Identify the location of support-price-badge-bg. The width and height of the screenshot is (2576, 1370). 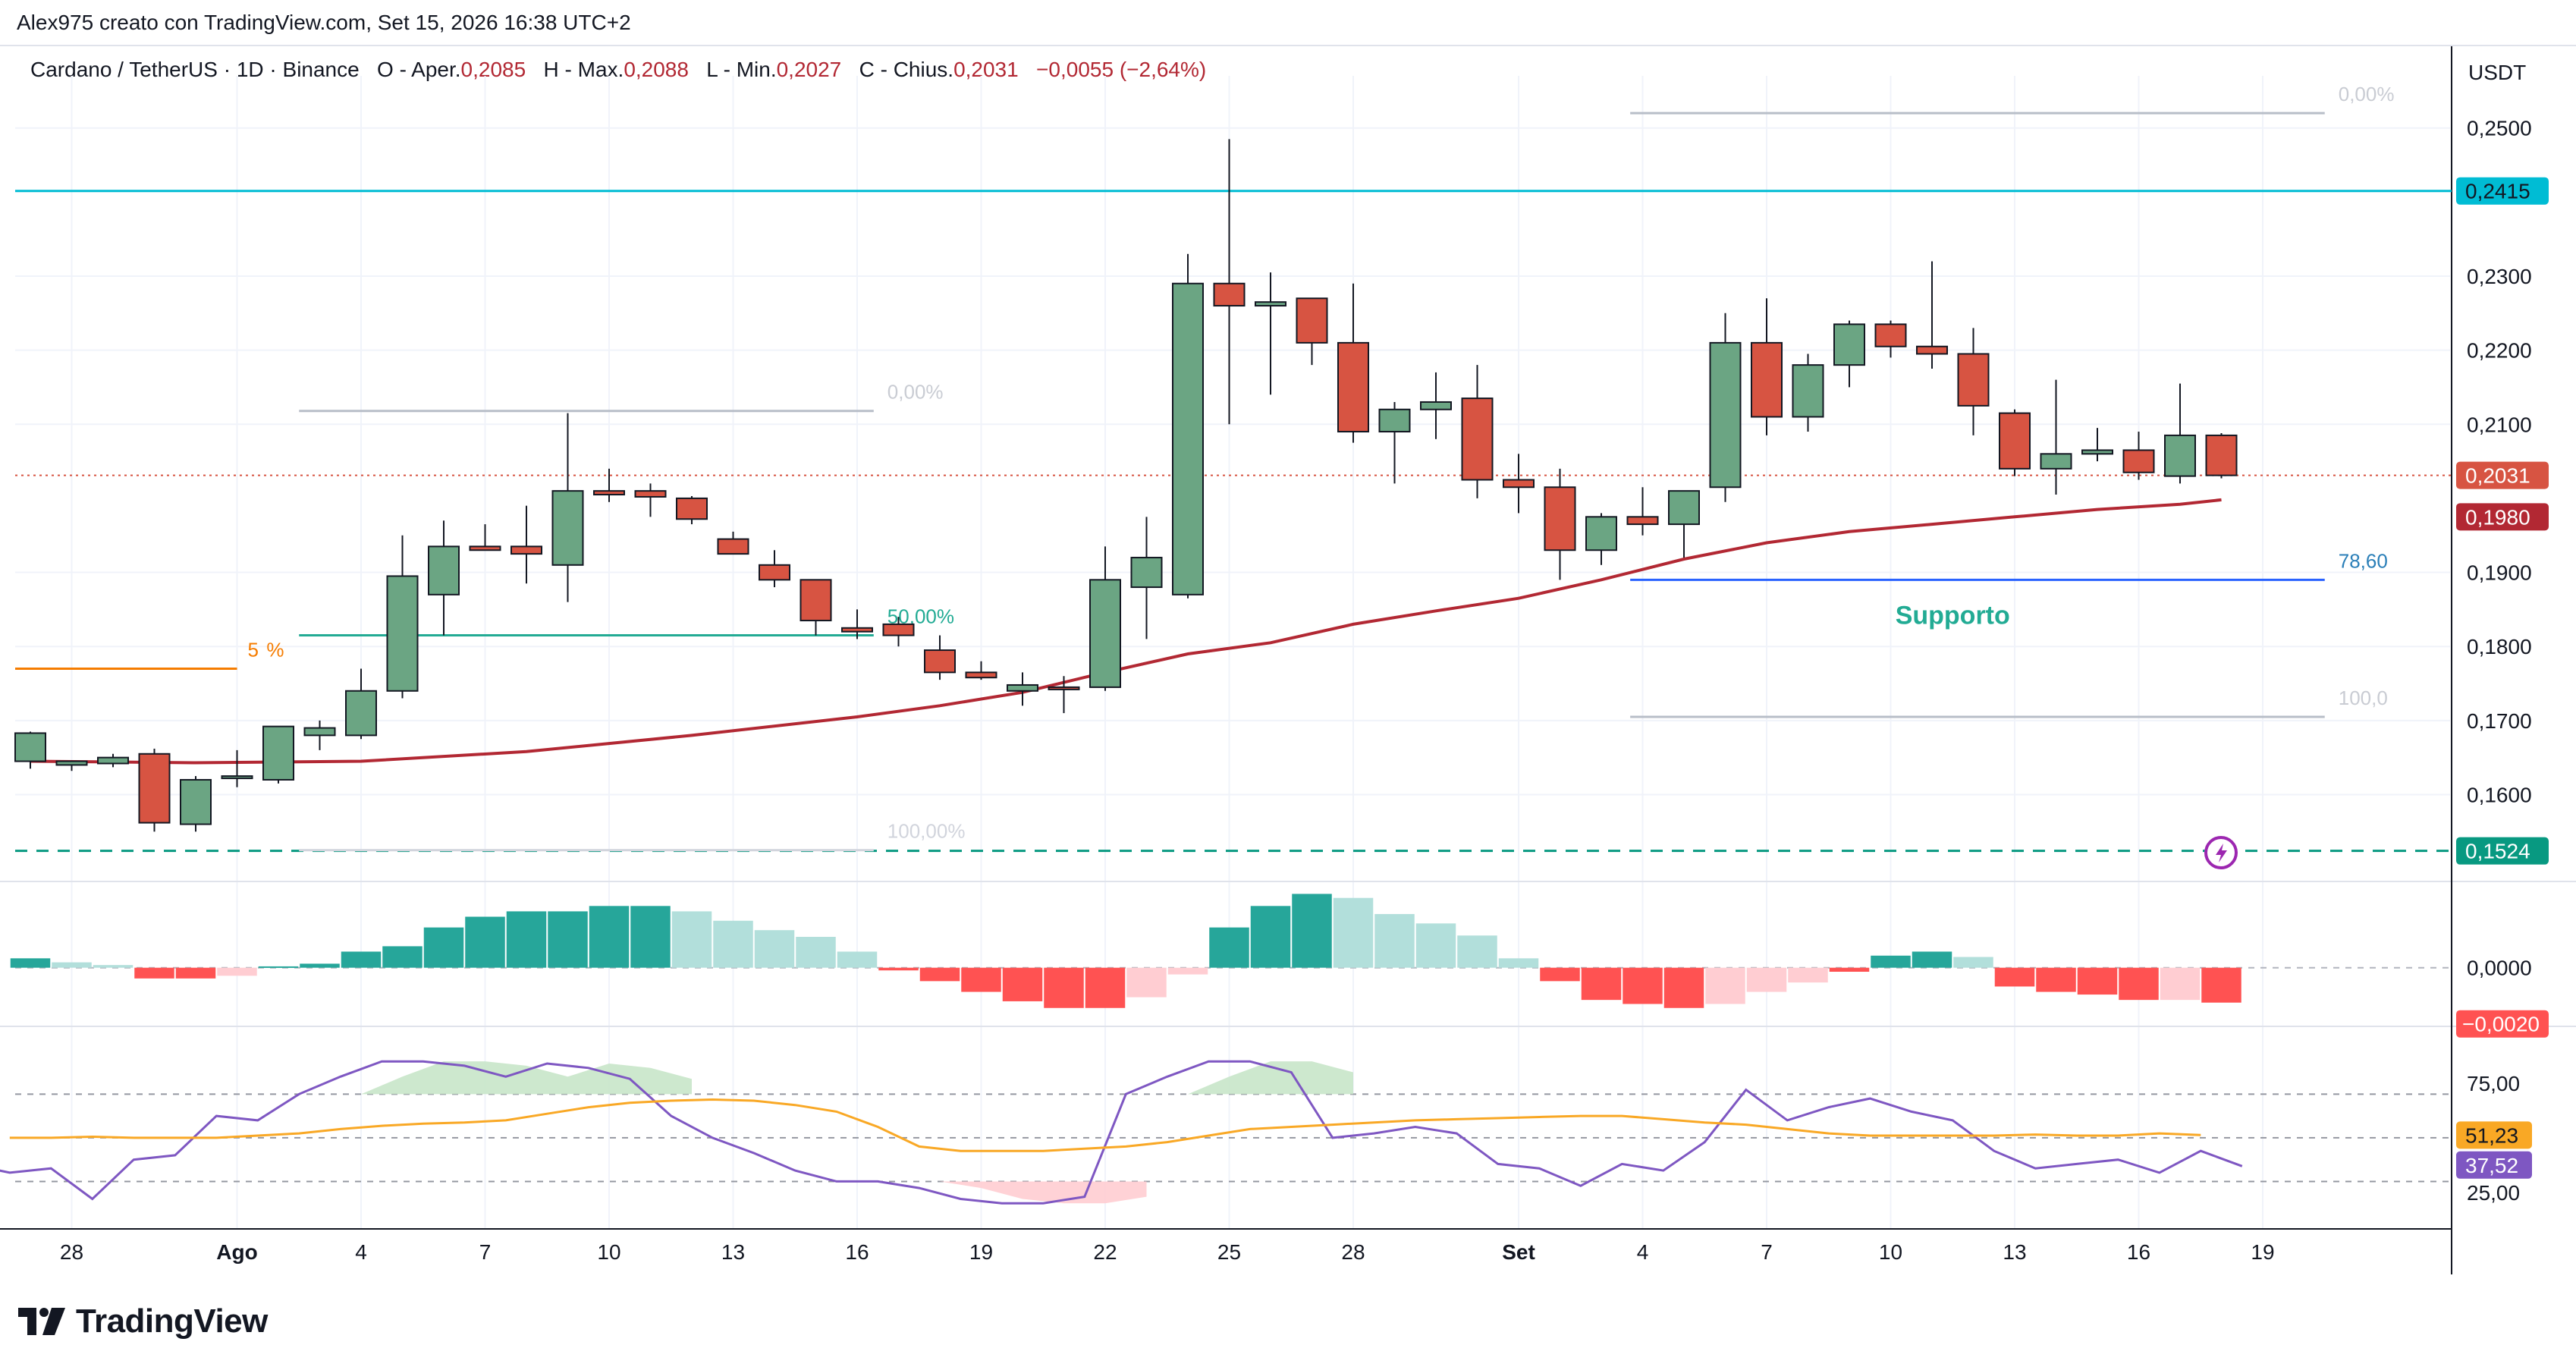
(2502, 851).